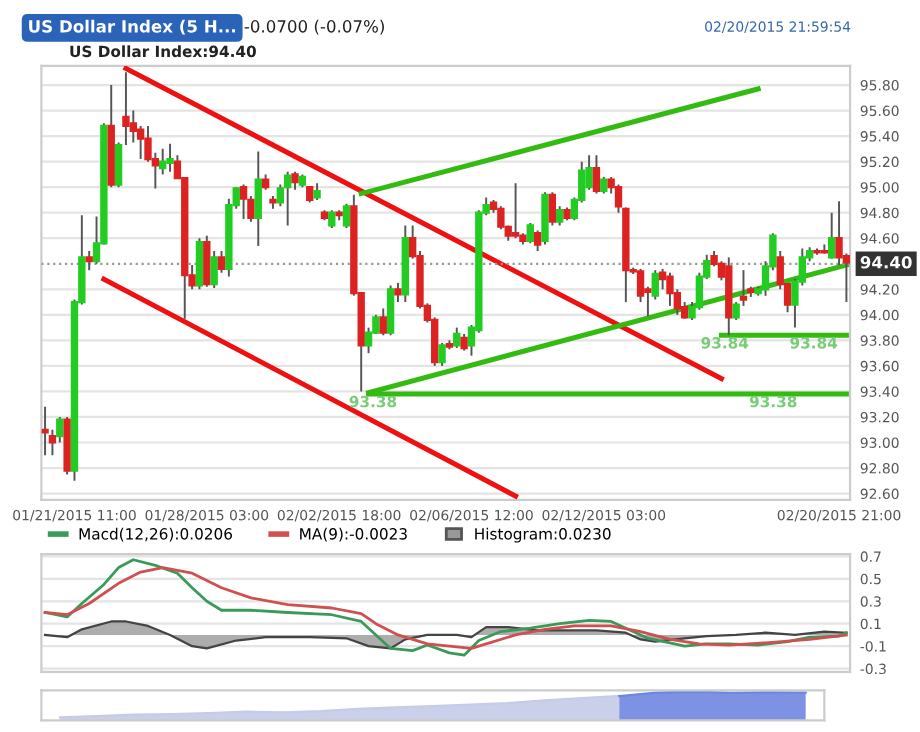 The image size is (920, 732). What do you see at coordinates (314, 27) in the screenshot?
I see `chart-subtitle: -0.0700 (-0.07%)` at bounding box center [314, 27].